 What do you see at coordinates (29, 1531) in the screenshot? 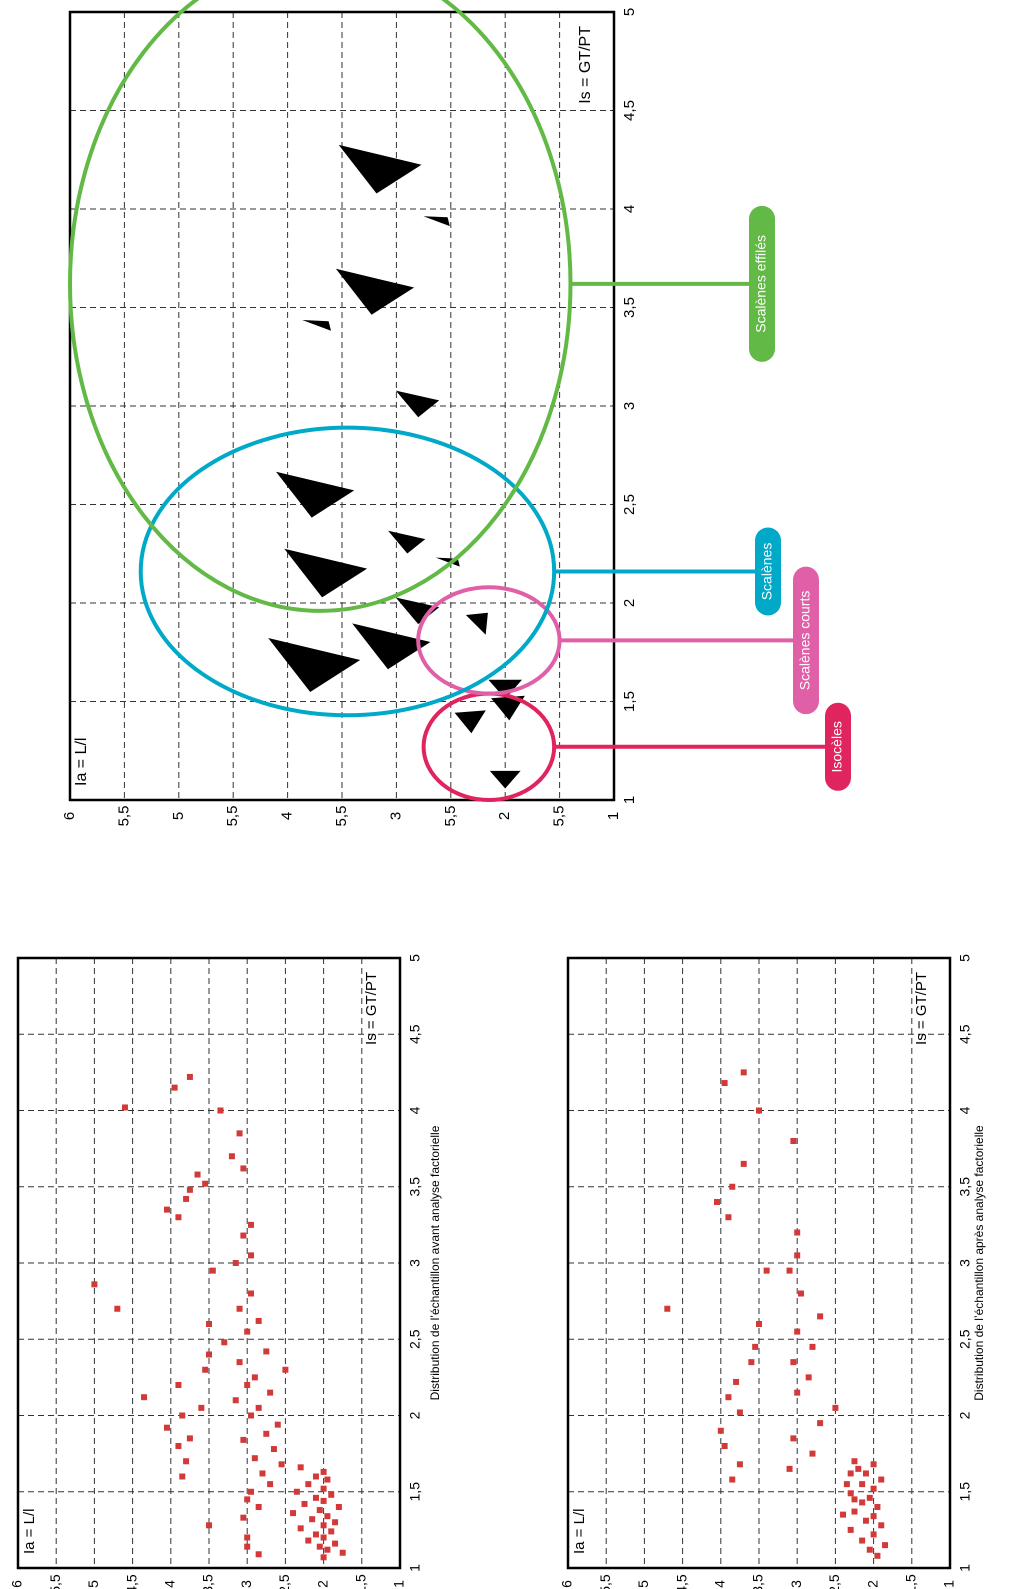
I see `y-axis-label: Ia = L/l` at bounding box center [29, 1531].